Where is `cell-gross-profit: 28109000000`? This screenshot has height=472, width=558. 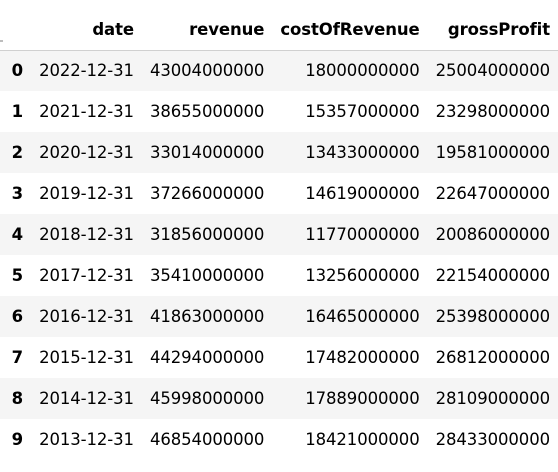
cell-gross-profit: 28109000000 is located at coordinates (492, 398).